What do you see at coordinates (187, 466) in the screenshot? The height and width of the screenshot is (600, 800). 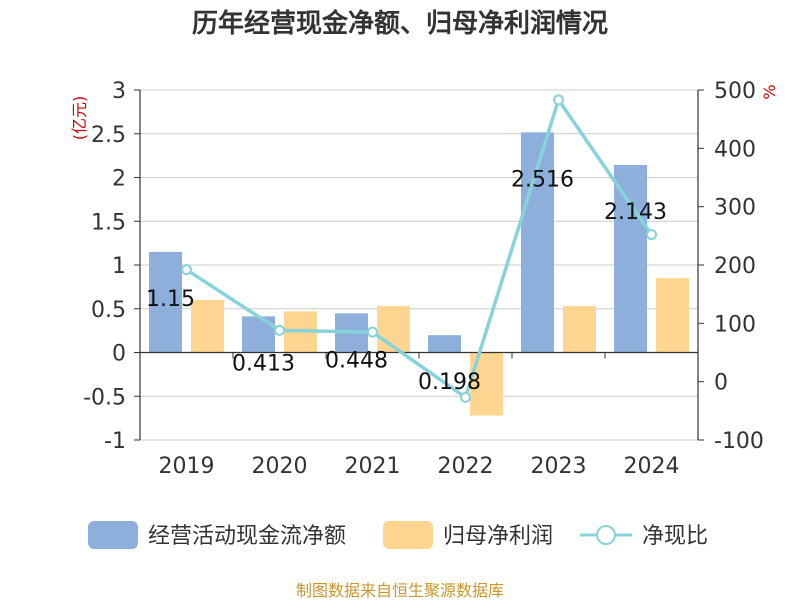 I see `x-tick-label: 2019` at bounding box center [187, 466].